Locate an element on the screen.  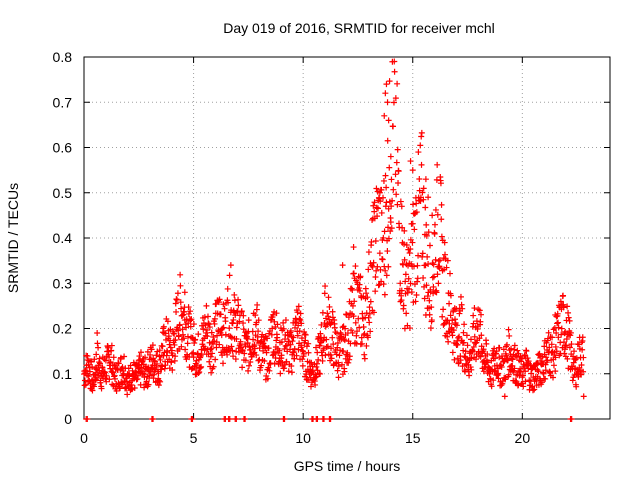
y-tick-label: 0.1 is located at coordinates (63, 374).